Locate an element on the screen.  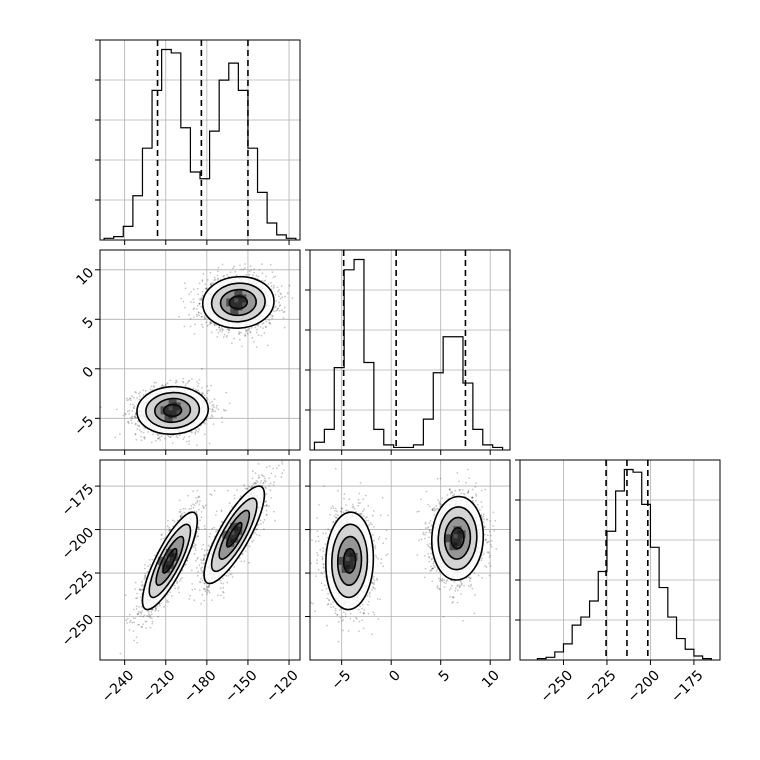
density-core is located at coordinates (164, 410).